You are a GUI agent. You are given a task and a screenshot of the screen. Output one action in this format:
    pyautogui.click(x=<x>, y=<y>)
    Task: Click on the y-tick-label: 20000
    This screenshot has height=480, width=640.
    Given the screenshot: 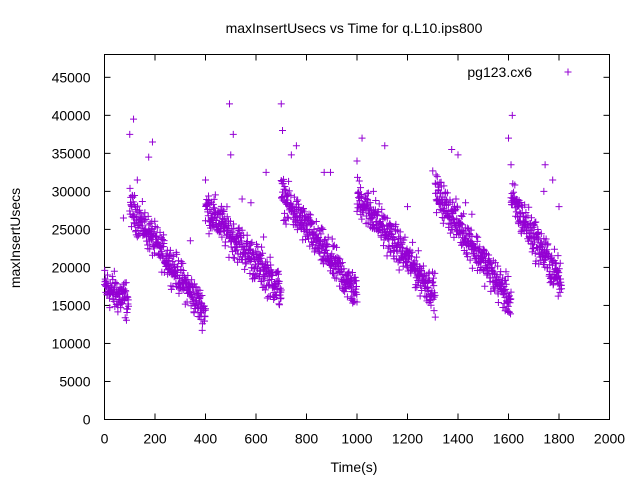 What is the action you would take?
    pyautogui.click(x=71, y=267)
    